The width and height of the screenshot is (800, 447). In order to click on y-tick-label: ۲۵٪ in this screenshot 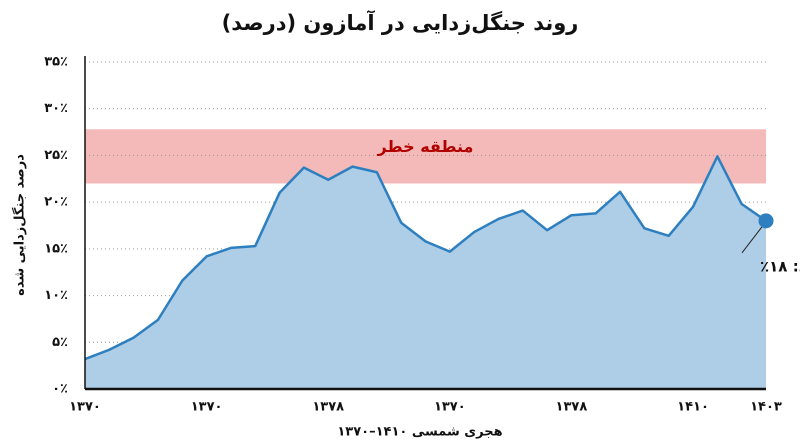, I will do `click(56, 155)`.